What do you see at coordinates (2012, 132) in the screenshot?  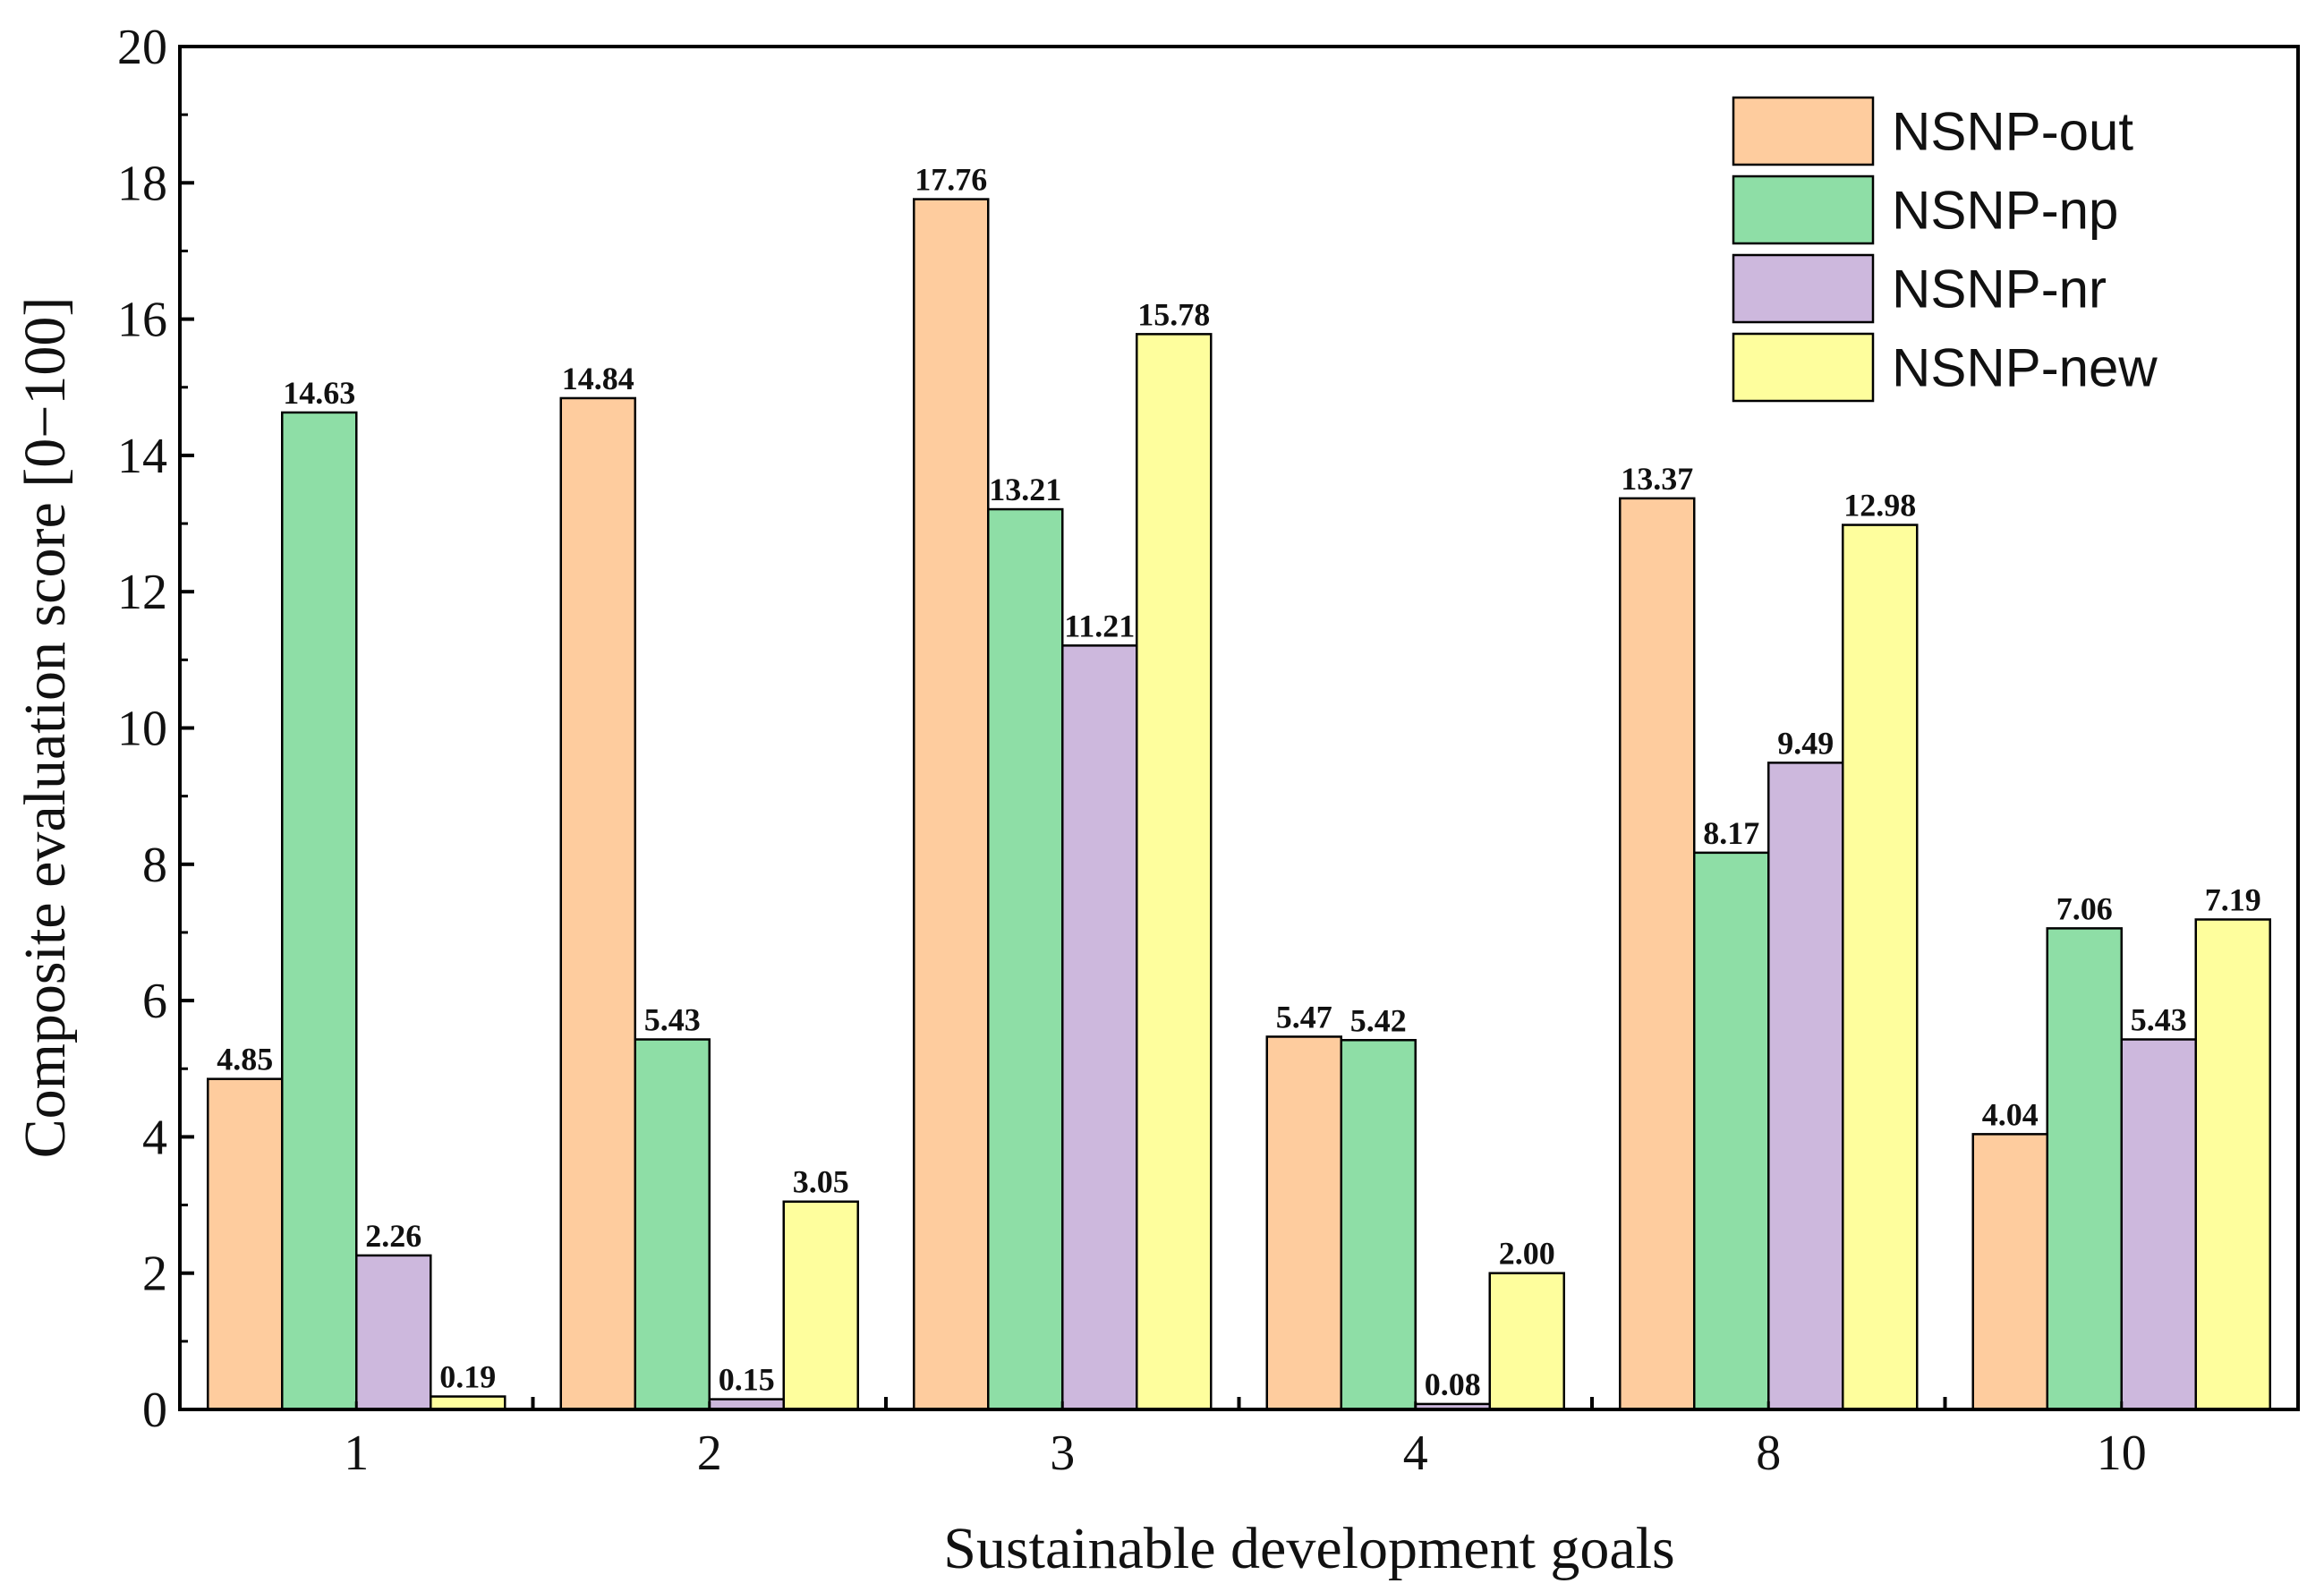 I see `legend-label: NSNP-out` at bounding box center [2012, 132].